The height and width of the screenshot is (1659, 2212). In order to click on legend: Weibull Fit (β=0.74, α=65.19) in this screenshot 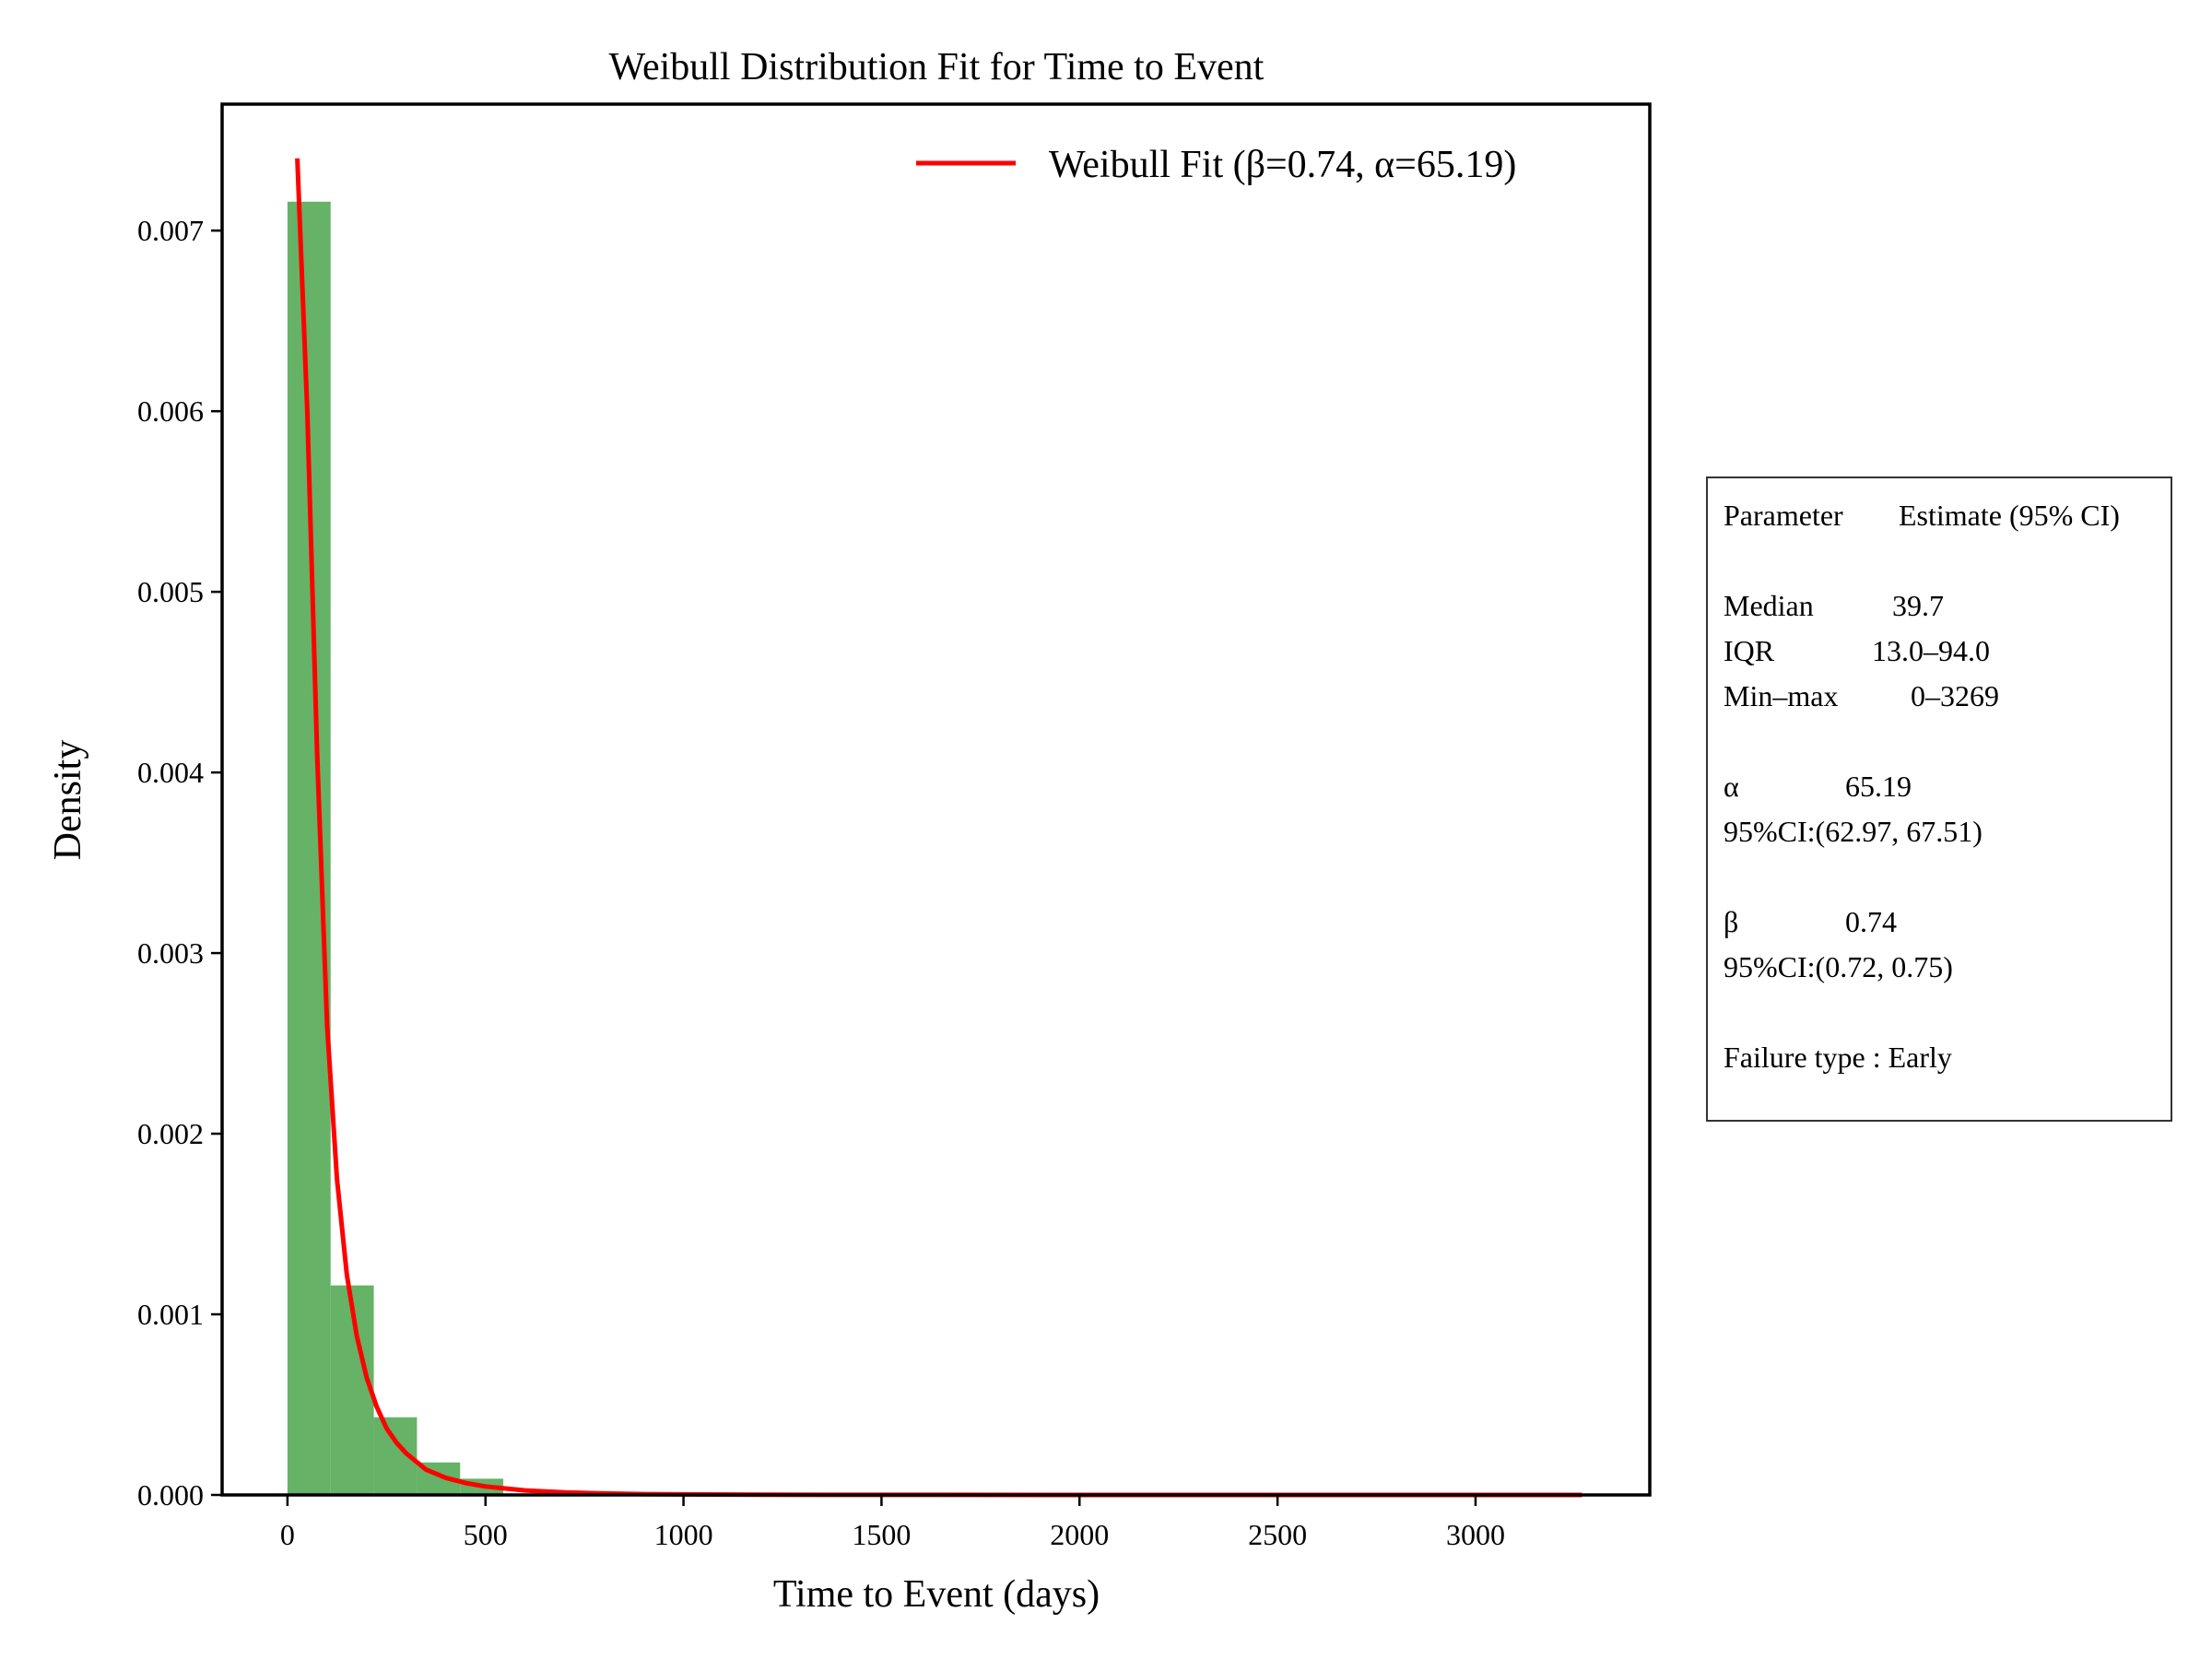, I will do `click(1216, 165)`.